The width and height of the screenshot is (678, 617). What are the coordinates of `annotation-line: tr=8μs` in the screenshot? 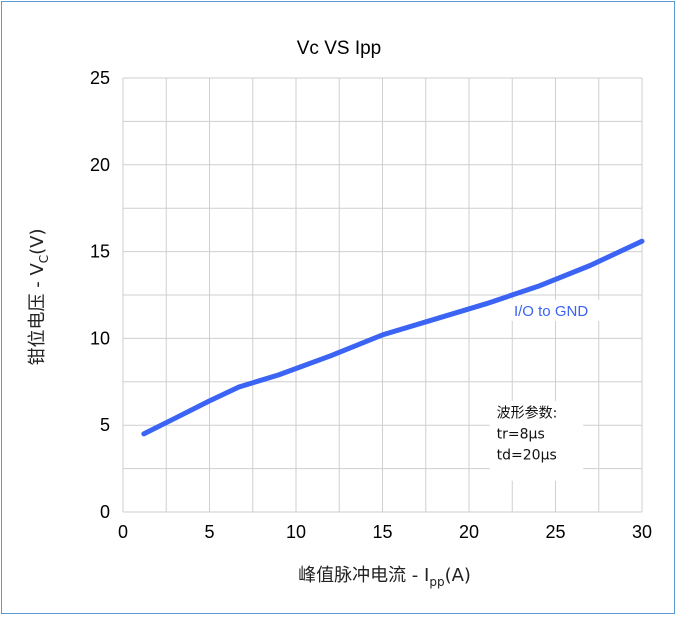 It's located at (521, 434).